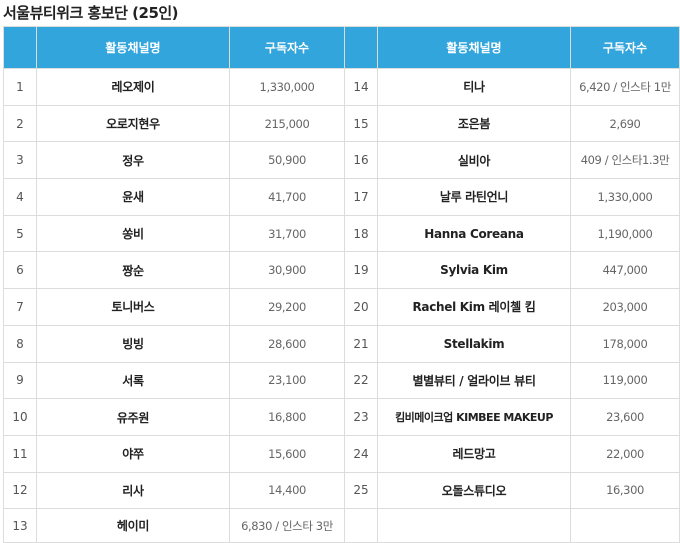  I want to click on subscriber-count: 215,000, so click(287, 123).